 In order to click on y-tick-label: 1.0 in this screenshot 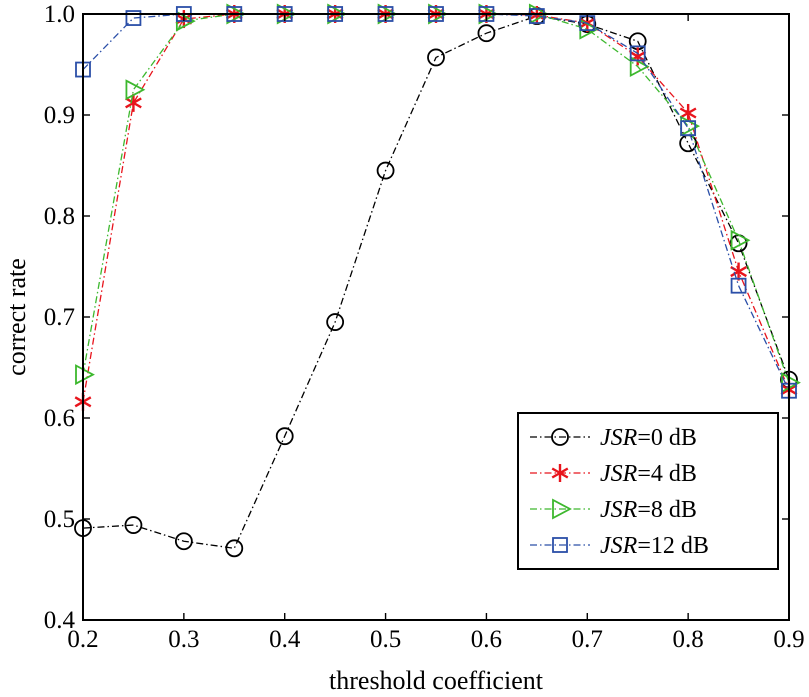, I will do `click(59, 14)`.